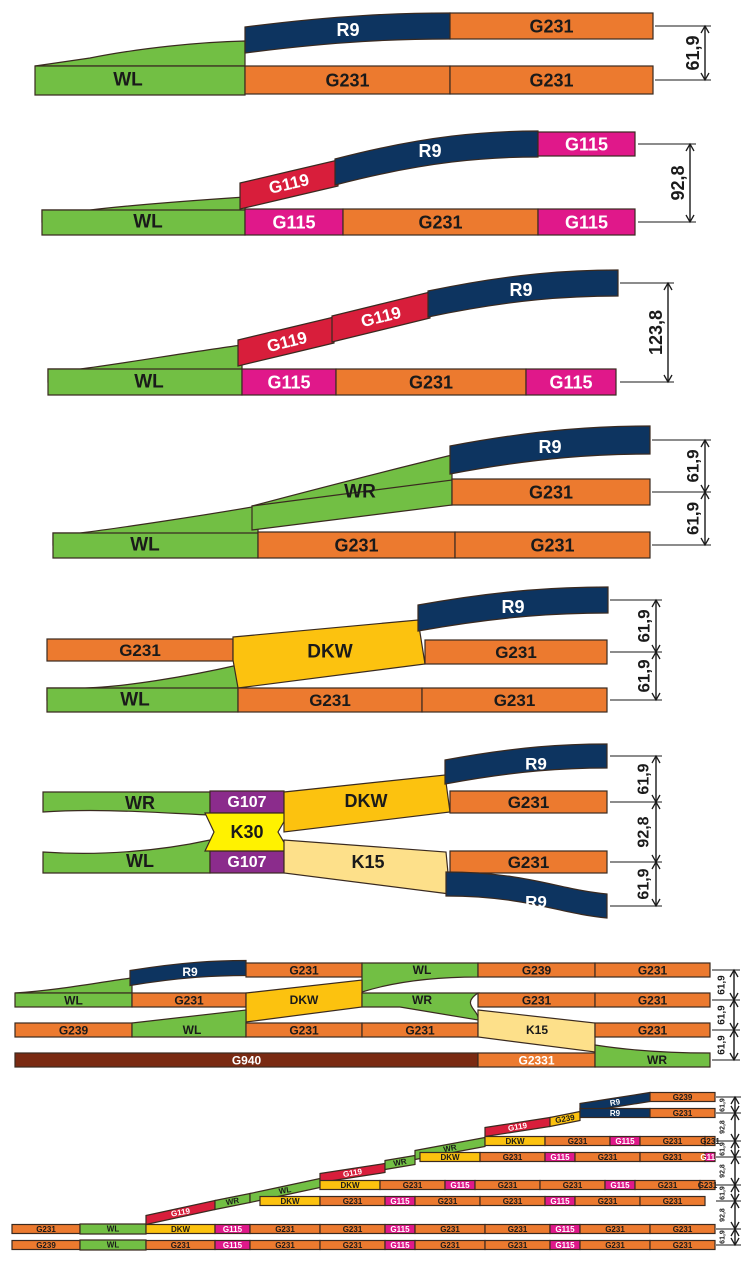 The height and width of the screenshot is (1284, 750). I want to click on turnout-wl-head, so click(73, 985).